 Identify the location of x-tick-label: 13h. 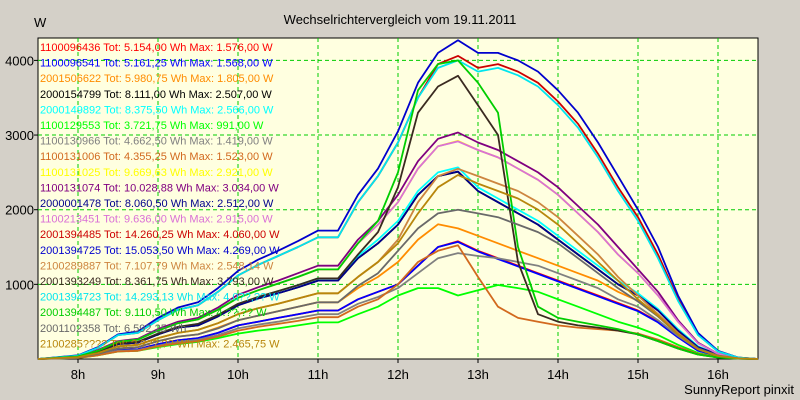
(478, 374).